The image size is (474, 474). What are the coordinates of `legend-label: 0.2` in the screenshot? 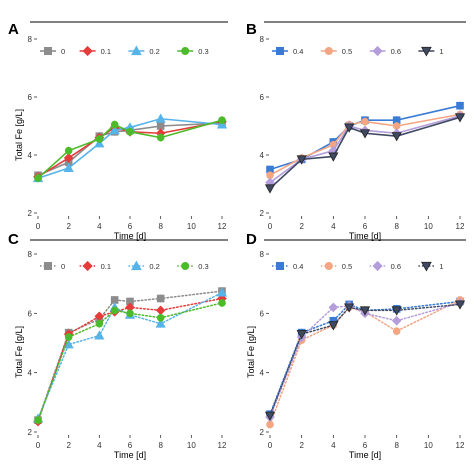 It's located at (154, 266).